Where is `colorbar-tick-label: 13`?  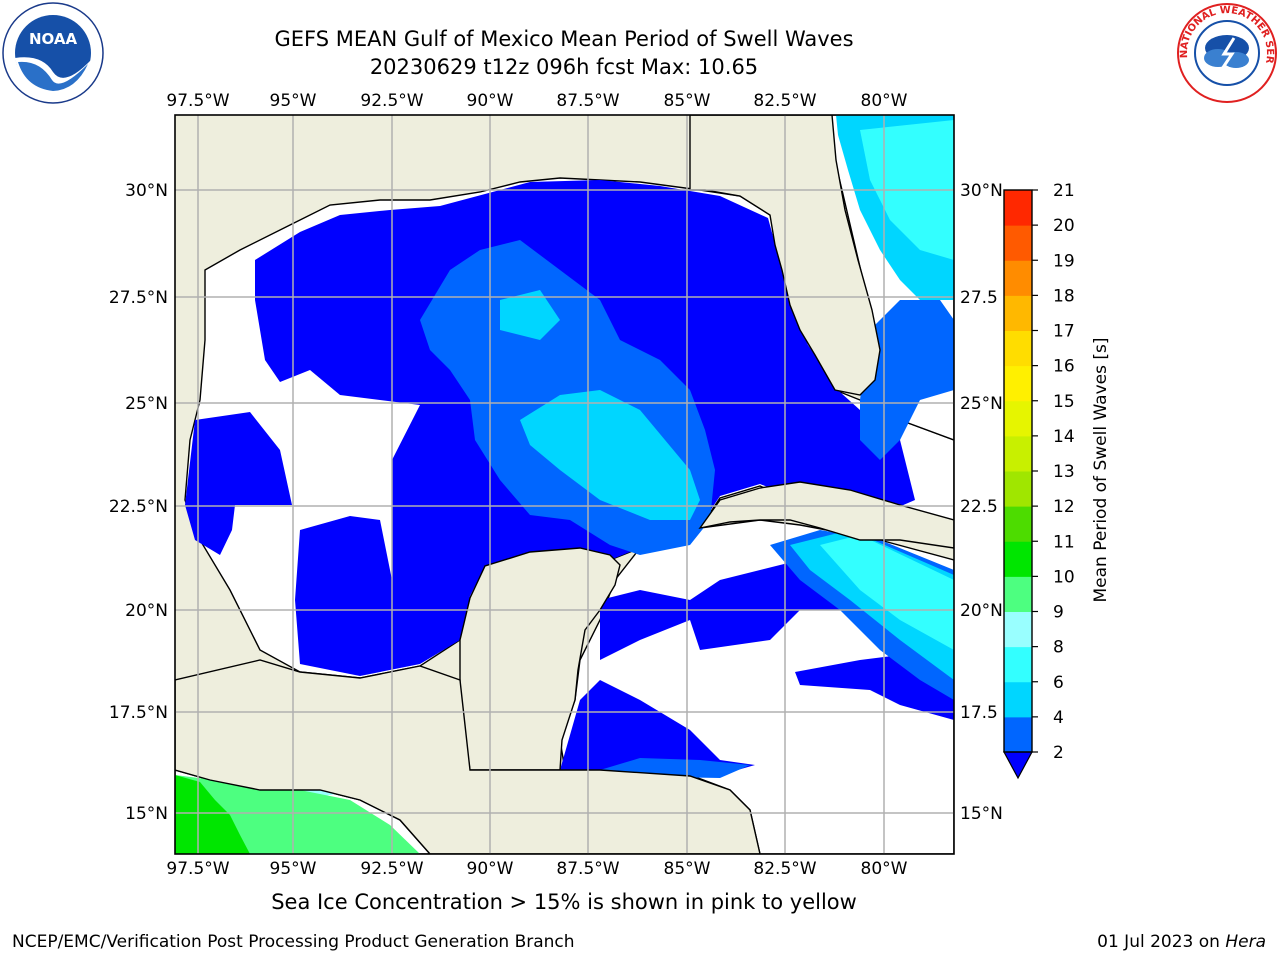 colorbar-tick-label: 13 is located at coordinates (1064, 472).